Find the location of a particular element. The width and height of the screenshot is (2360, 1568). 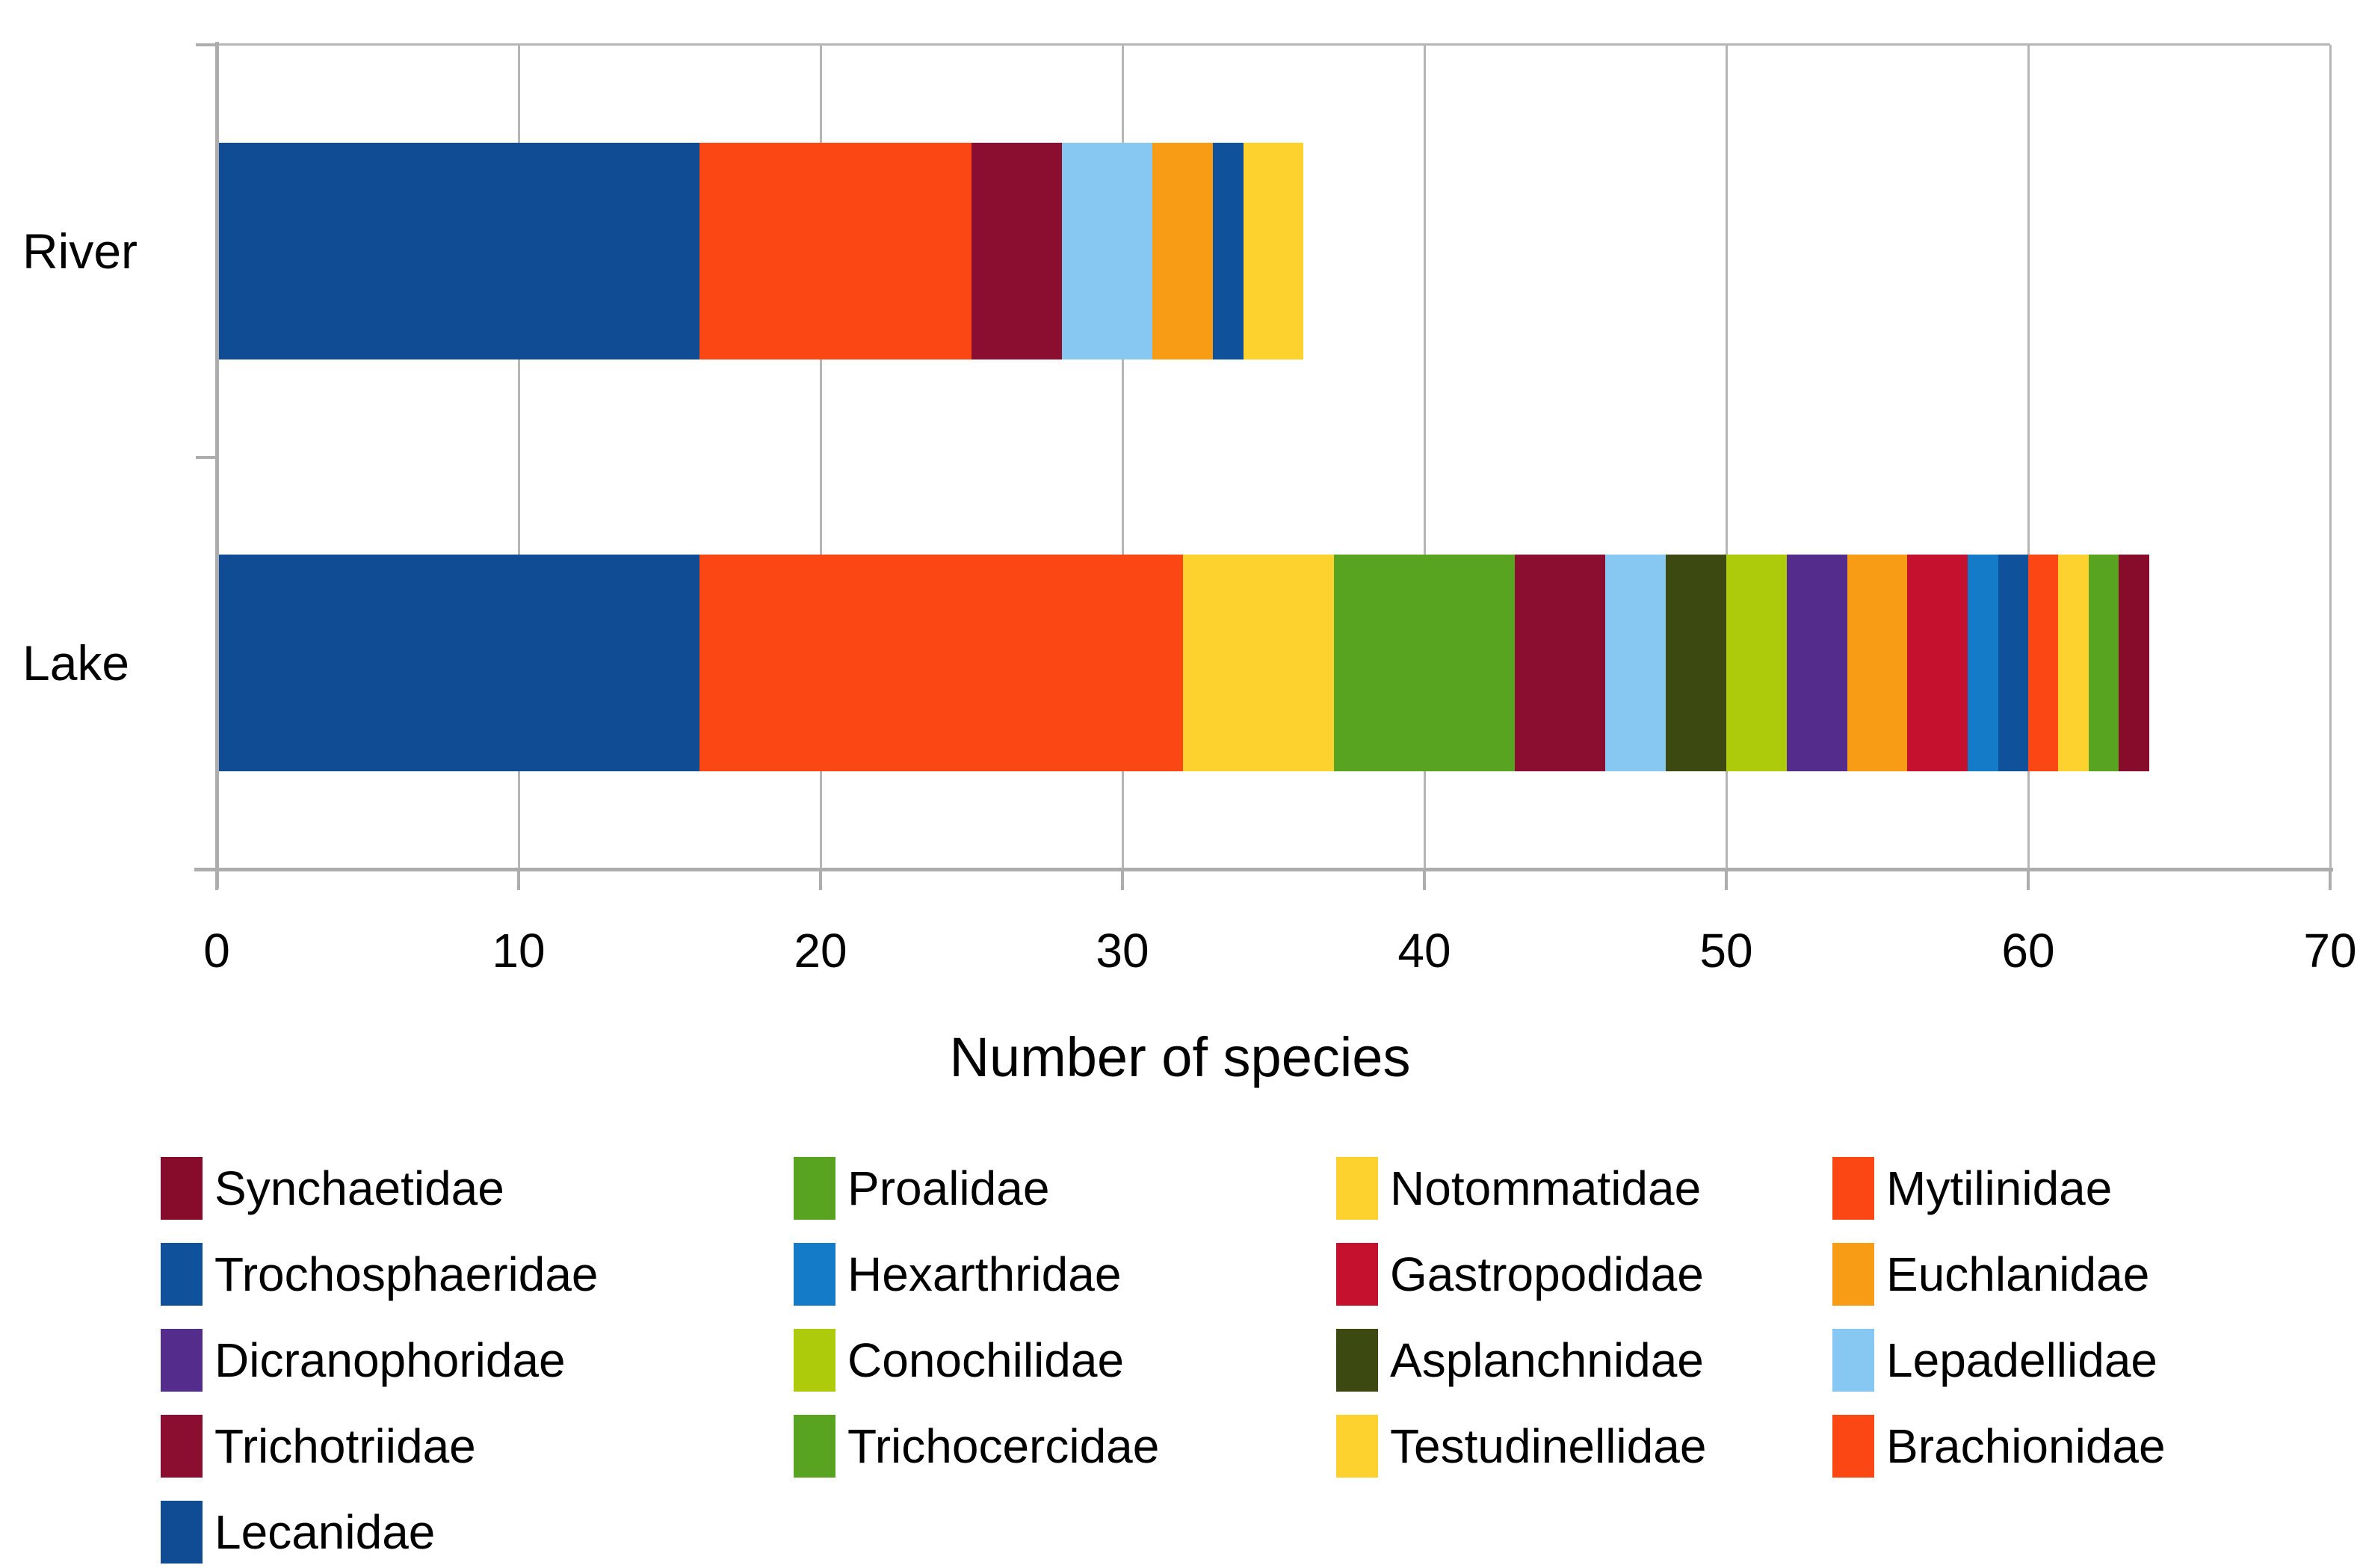

x-tick-label: 10 is located at coordinates (519, 951).